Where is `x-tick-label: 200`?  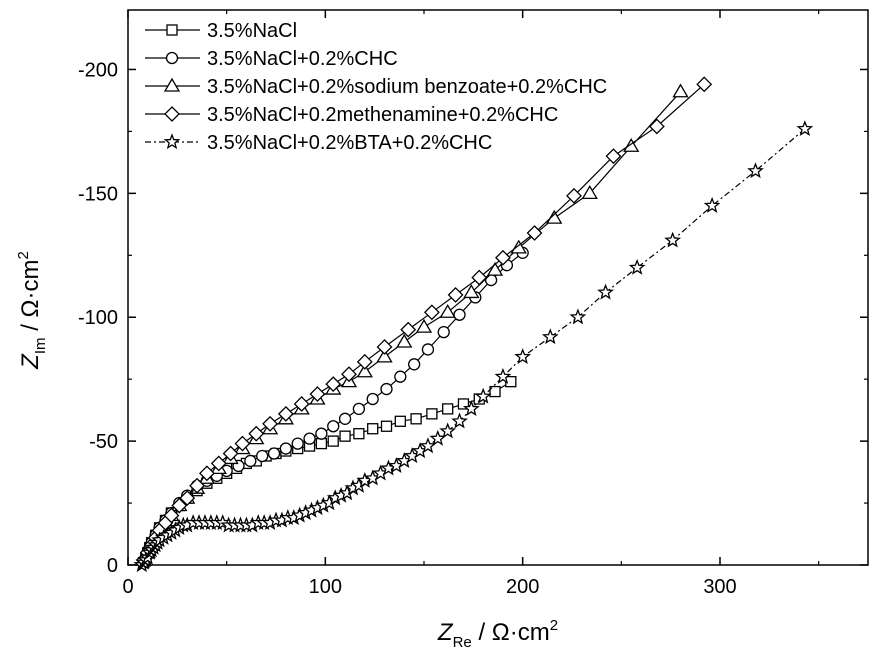 x-tick-label: 200 is located at coordinates (522, 587).